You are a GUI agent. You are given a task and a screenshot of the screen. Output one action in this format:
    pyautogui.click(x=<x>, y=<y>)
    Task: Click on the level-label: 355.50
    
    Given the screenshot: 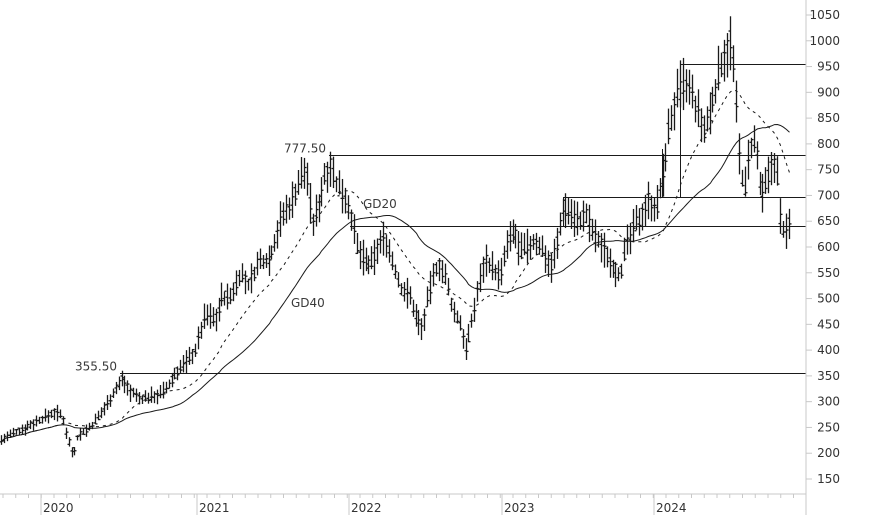 What is the action you would take?
    pyautogui.click(x=96, y=367)
    